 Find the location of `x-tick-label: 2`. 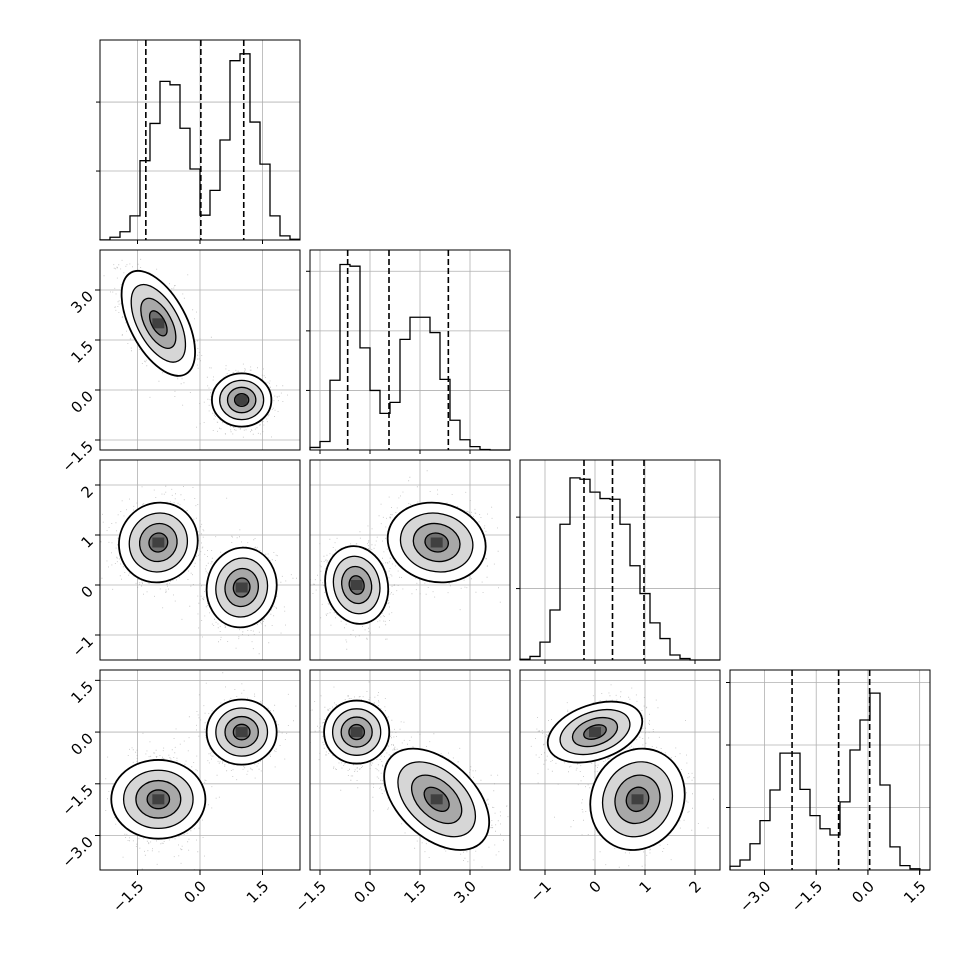

x-tick-label: 2 is located at coordinates (695, 886).